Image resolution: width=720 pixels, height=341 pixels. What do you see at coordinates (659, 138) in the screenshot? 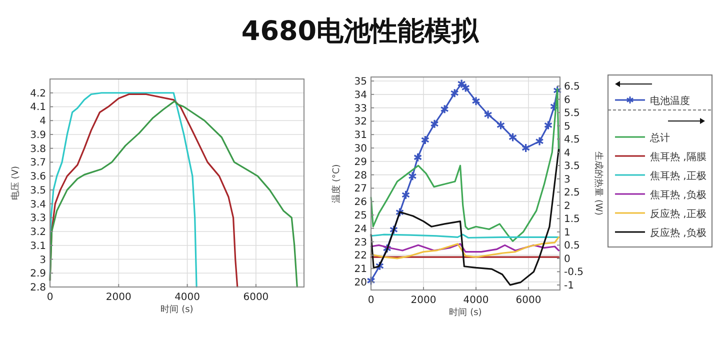
I see `legend-label: 总计` at bounding box center [659, 138].